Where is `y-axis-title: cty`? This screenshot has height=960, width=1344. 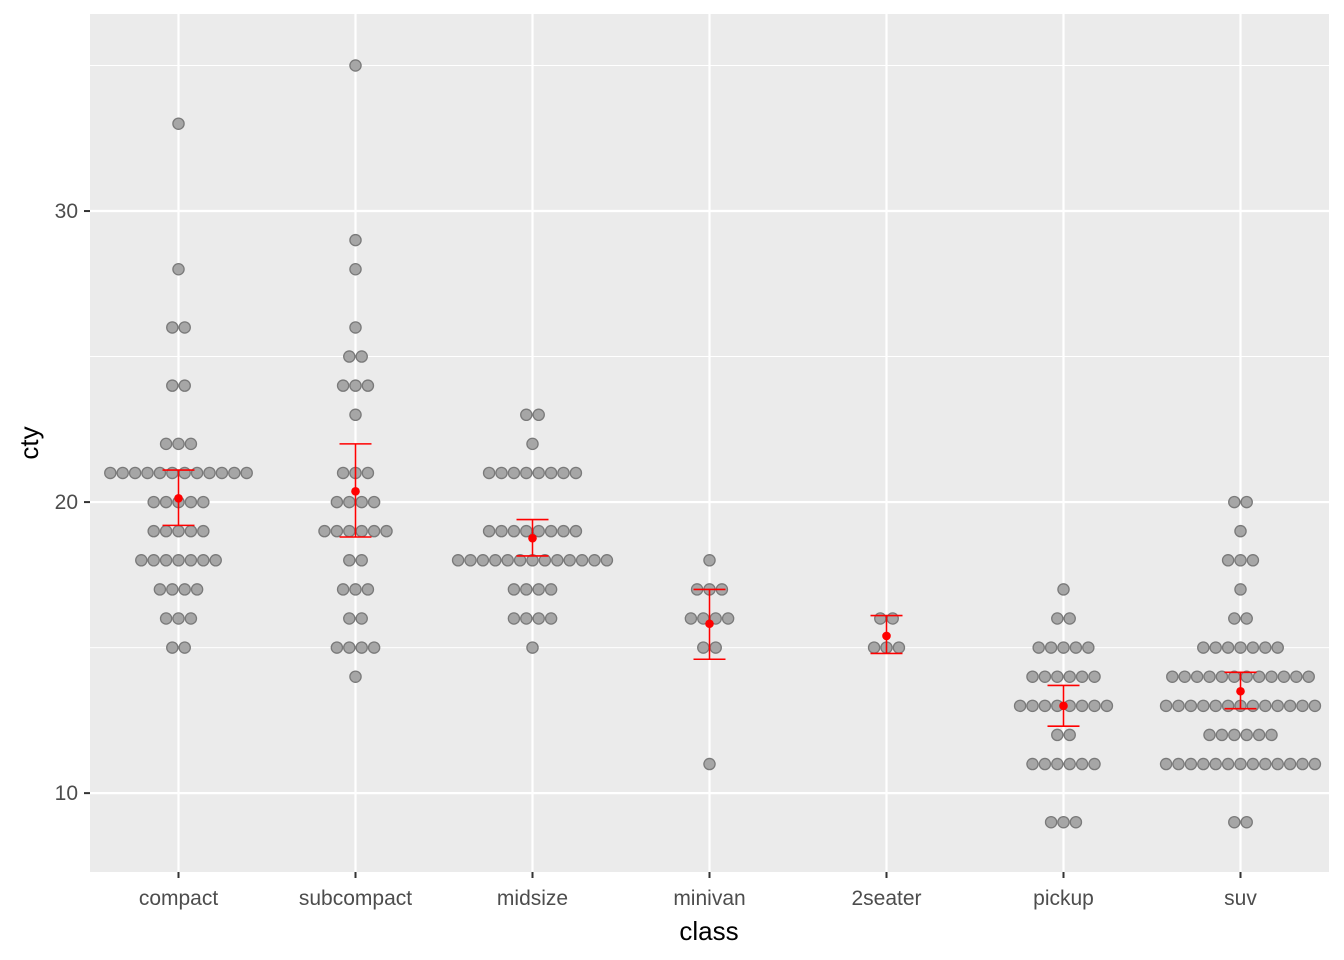
y-axis-title: cty is located at coordinates (29, 442).